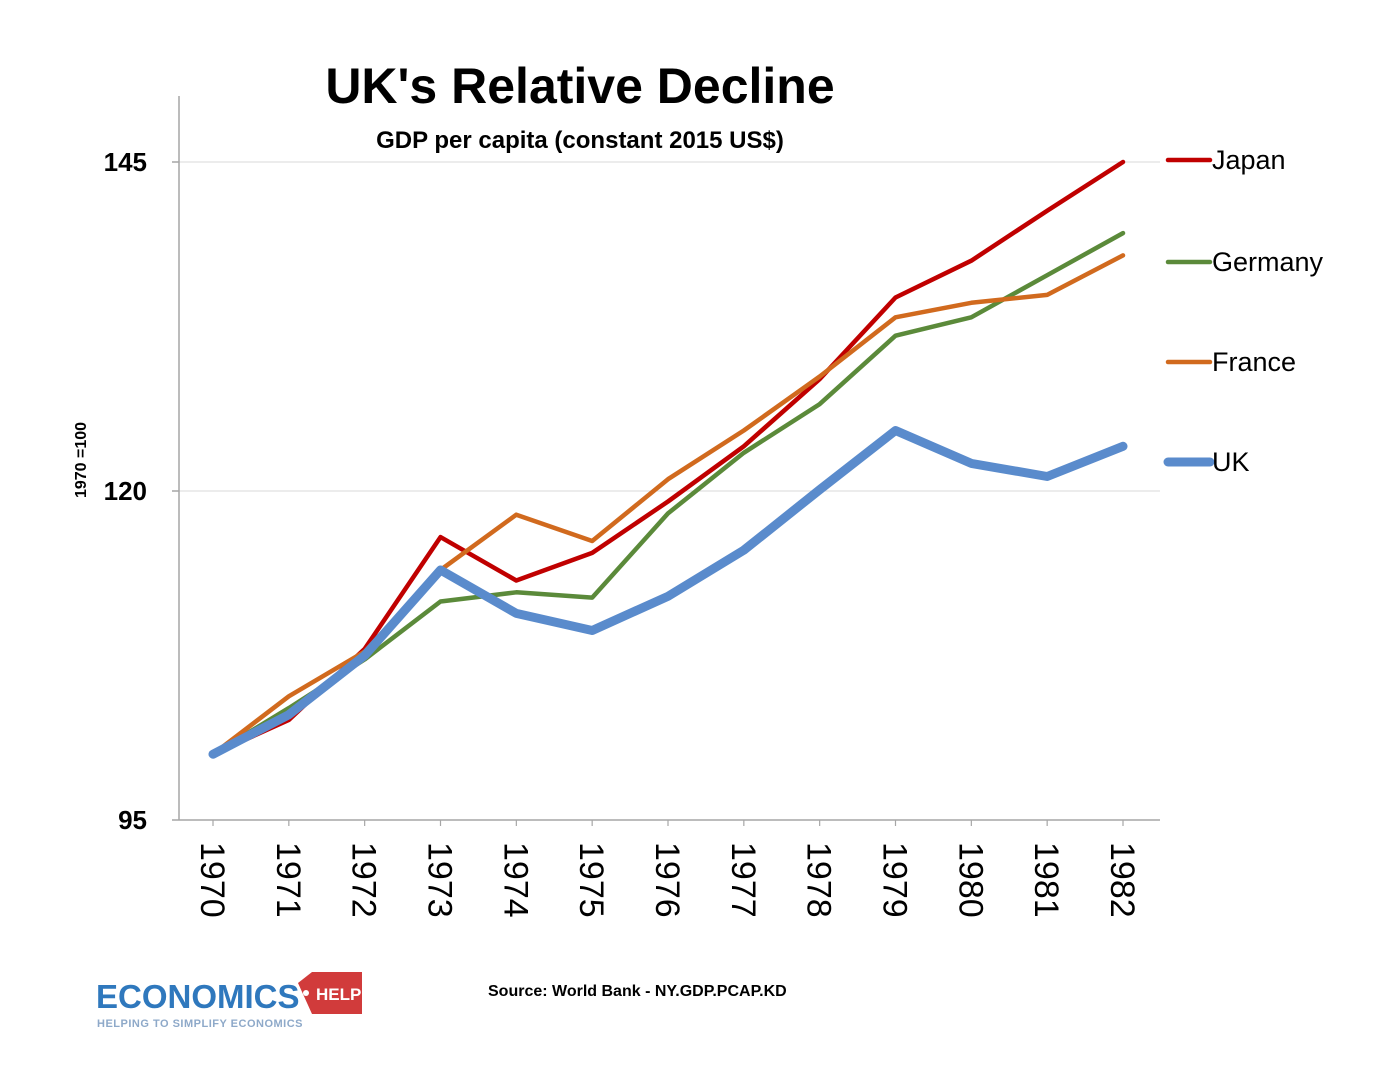  I want to click on x-tick-label: 1971, so click(288, 880).